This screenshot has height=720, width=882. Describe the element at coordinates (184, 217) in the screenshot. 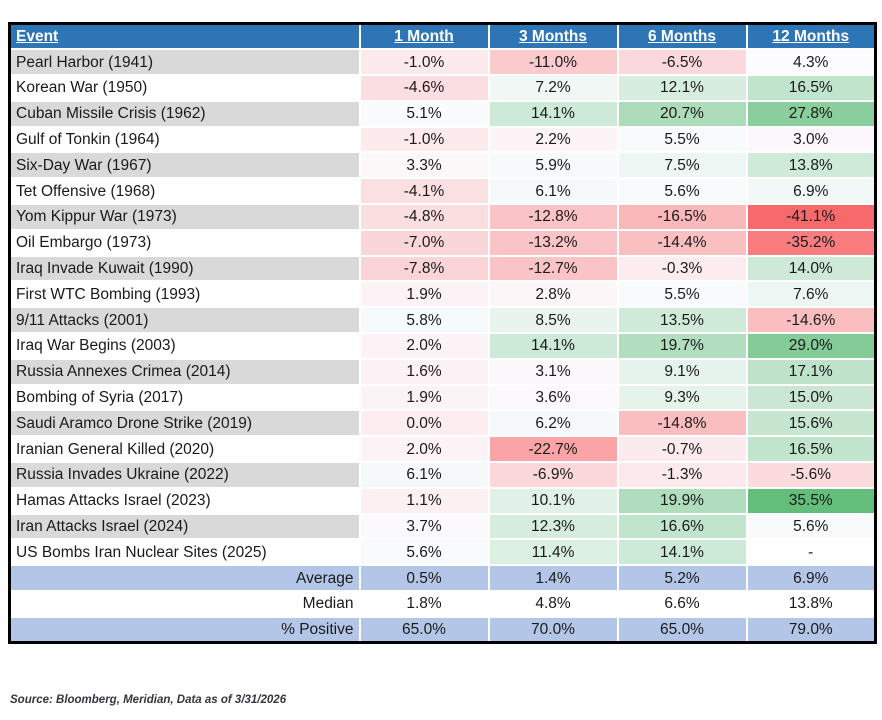

I see `event-cell: Yom Kippur War (1973)` at that location.